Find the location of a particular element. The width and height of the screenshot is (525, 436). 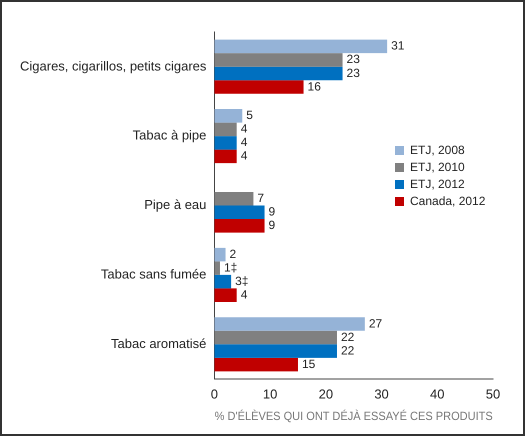

x-tick-label: 20 is located at coordinates (326, 394).